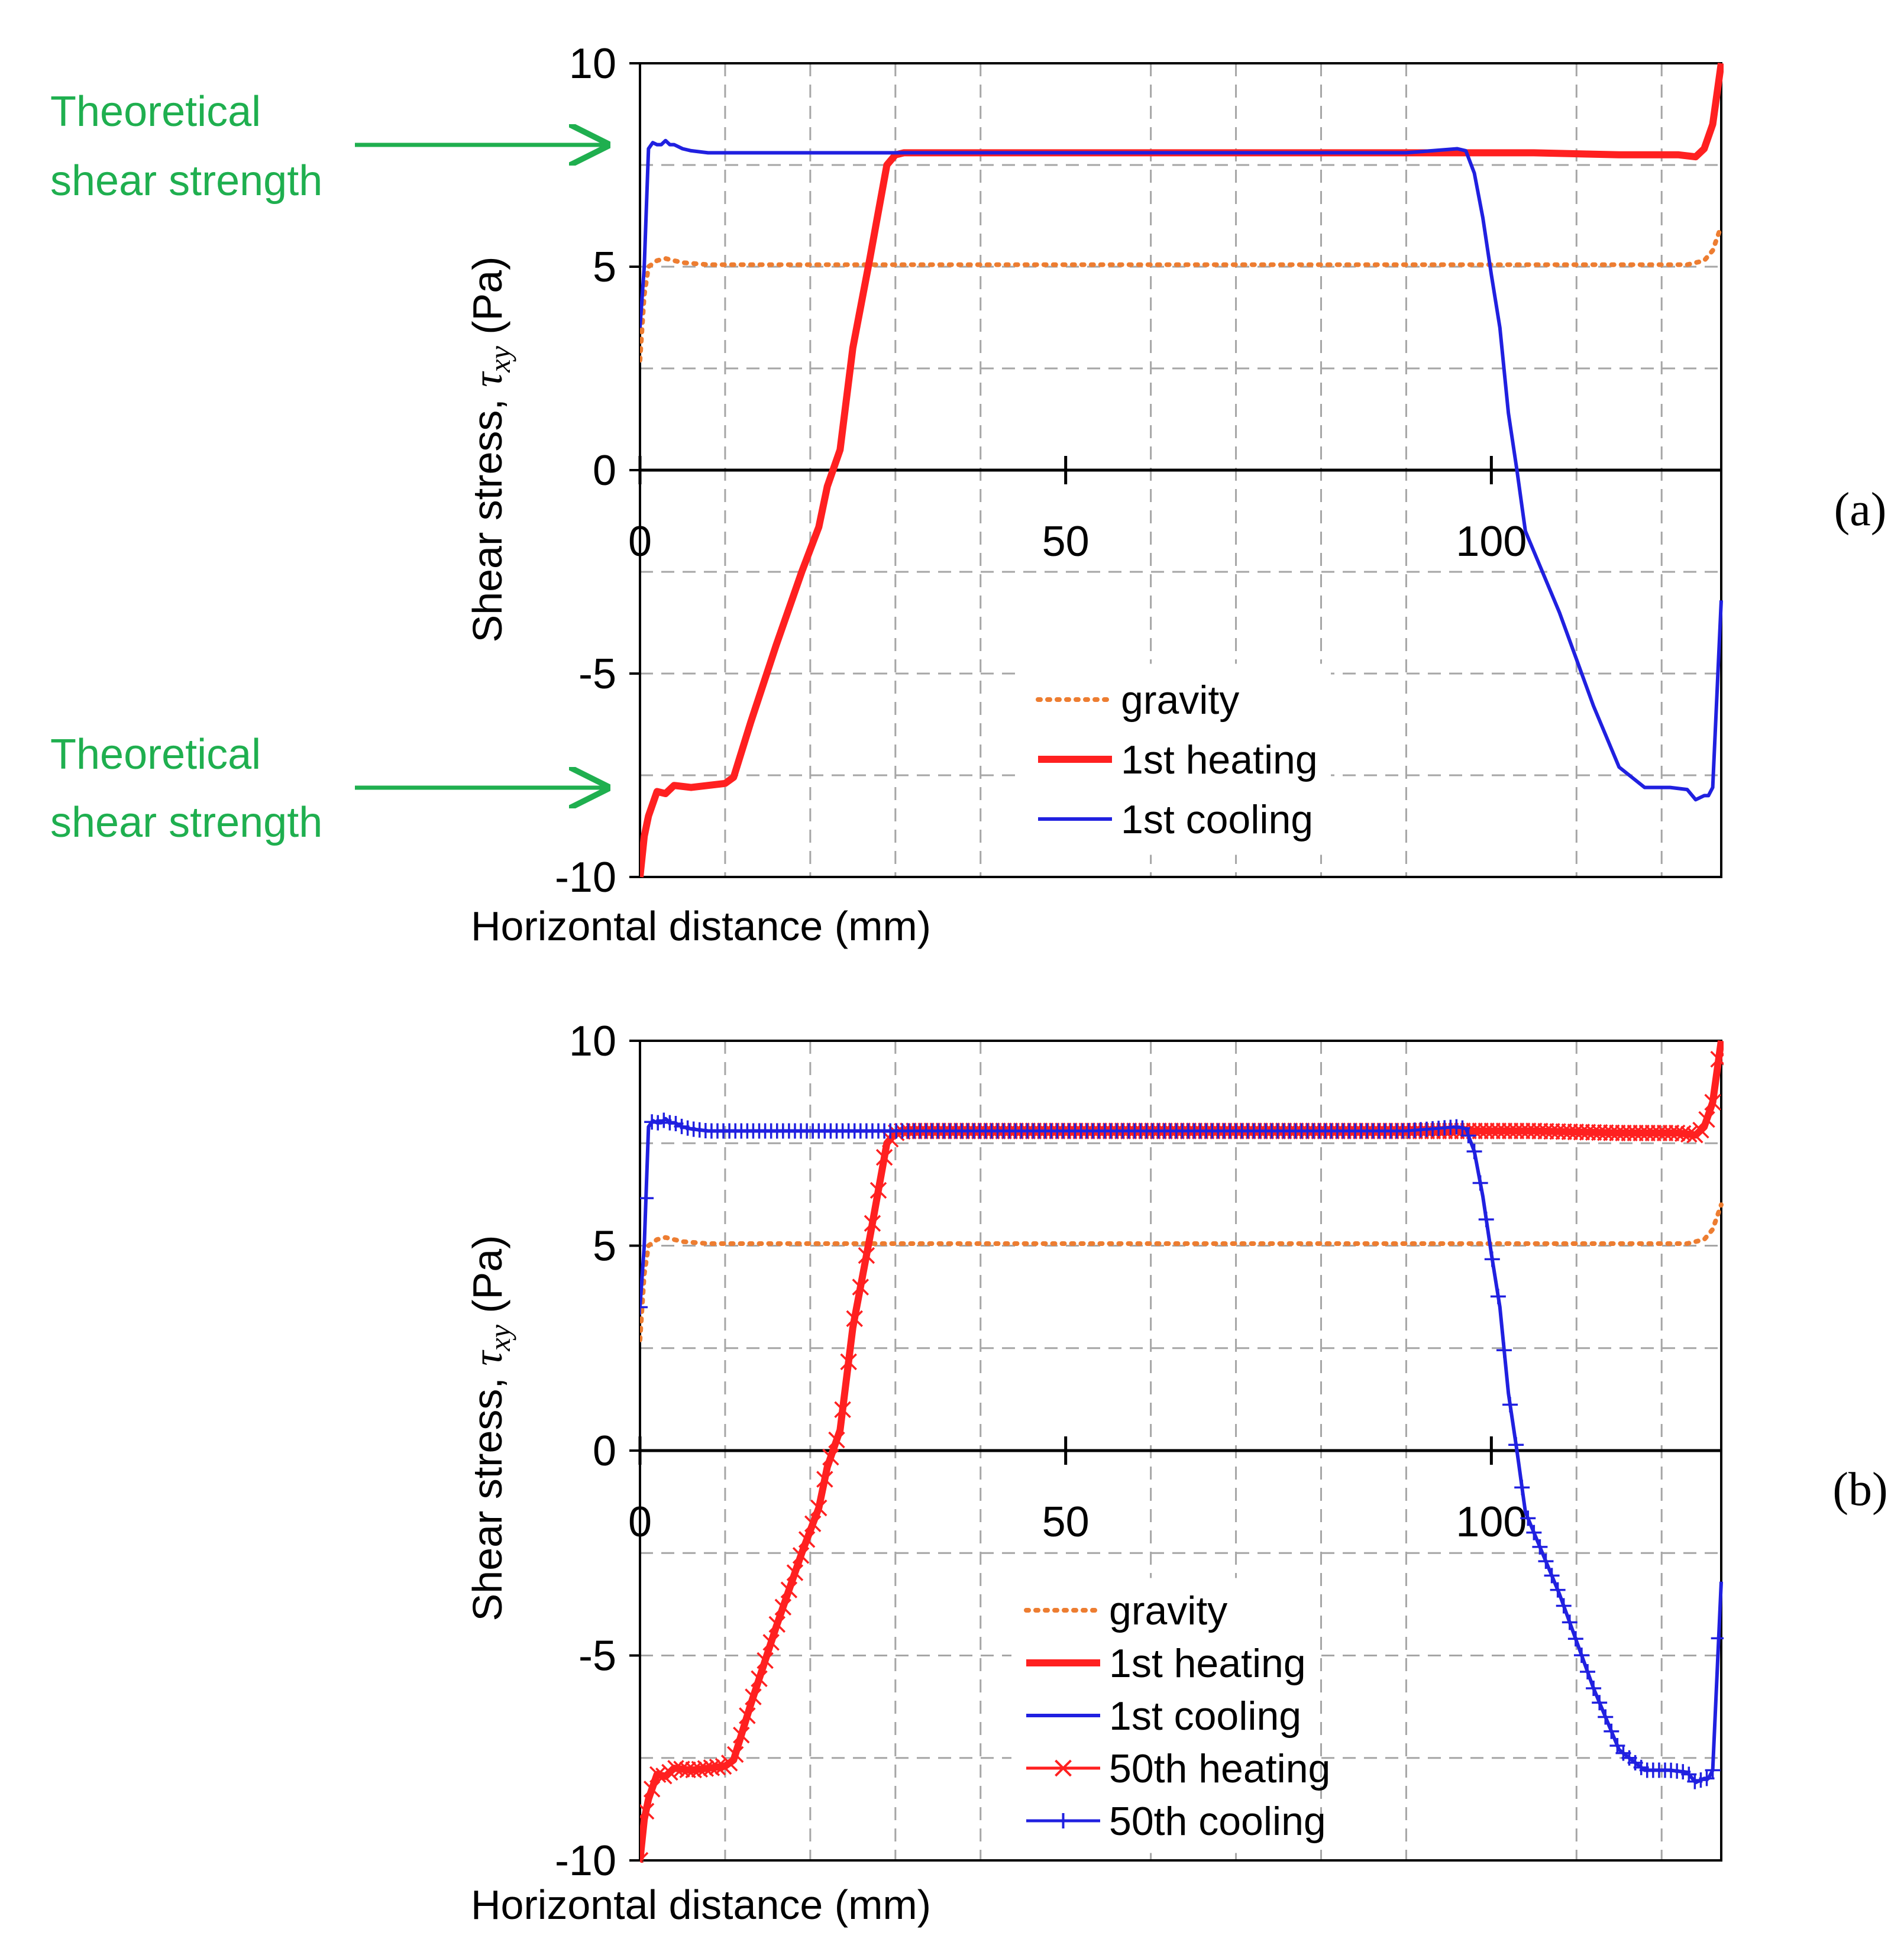 This screenshot has height=1942, width=1904. What do you see at coordinates (640, 1522) in the screenshot?
I see `chart-b-xtick-label: 0` at bounding box center [640, 1522].